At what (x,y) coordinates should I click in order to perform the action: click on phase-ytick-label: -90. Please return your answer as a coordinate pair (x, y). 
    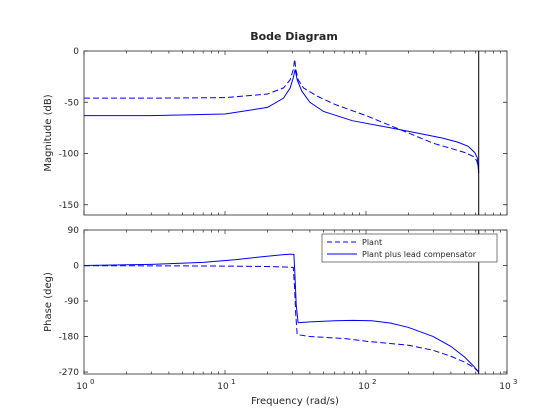
    Looking at the image, I should click on (71, 302).